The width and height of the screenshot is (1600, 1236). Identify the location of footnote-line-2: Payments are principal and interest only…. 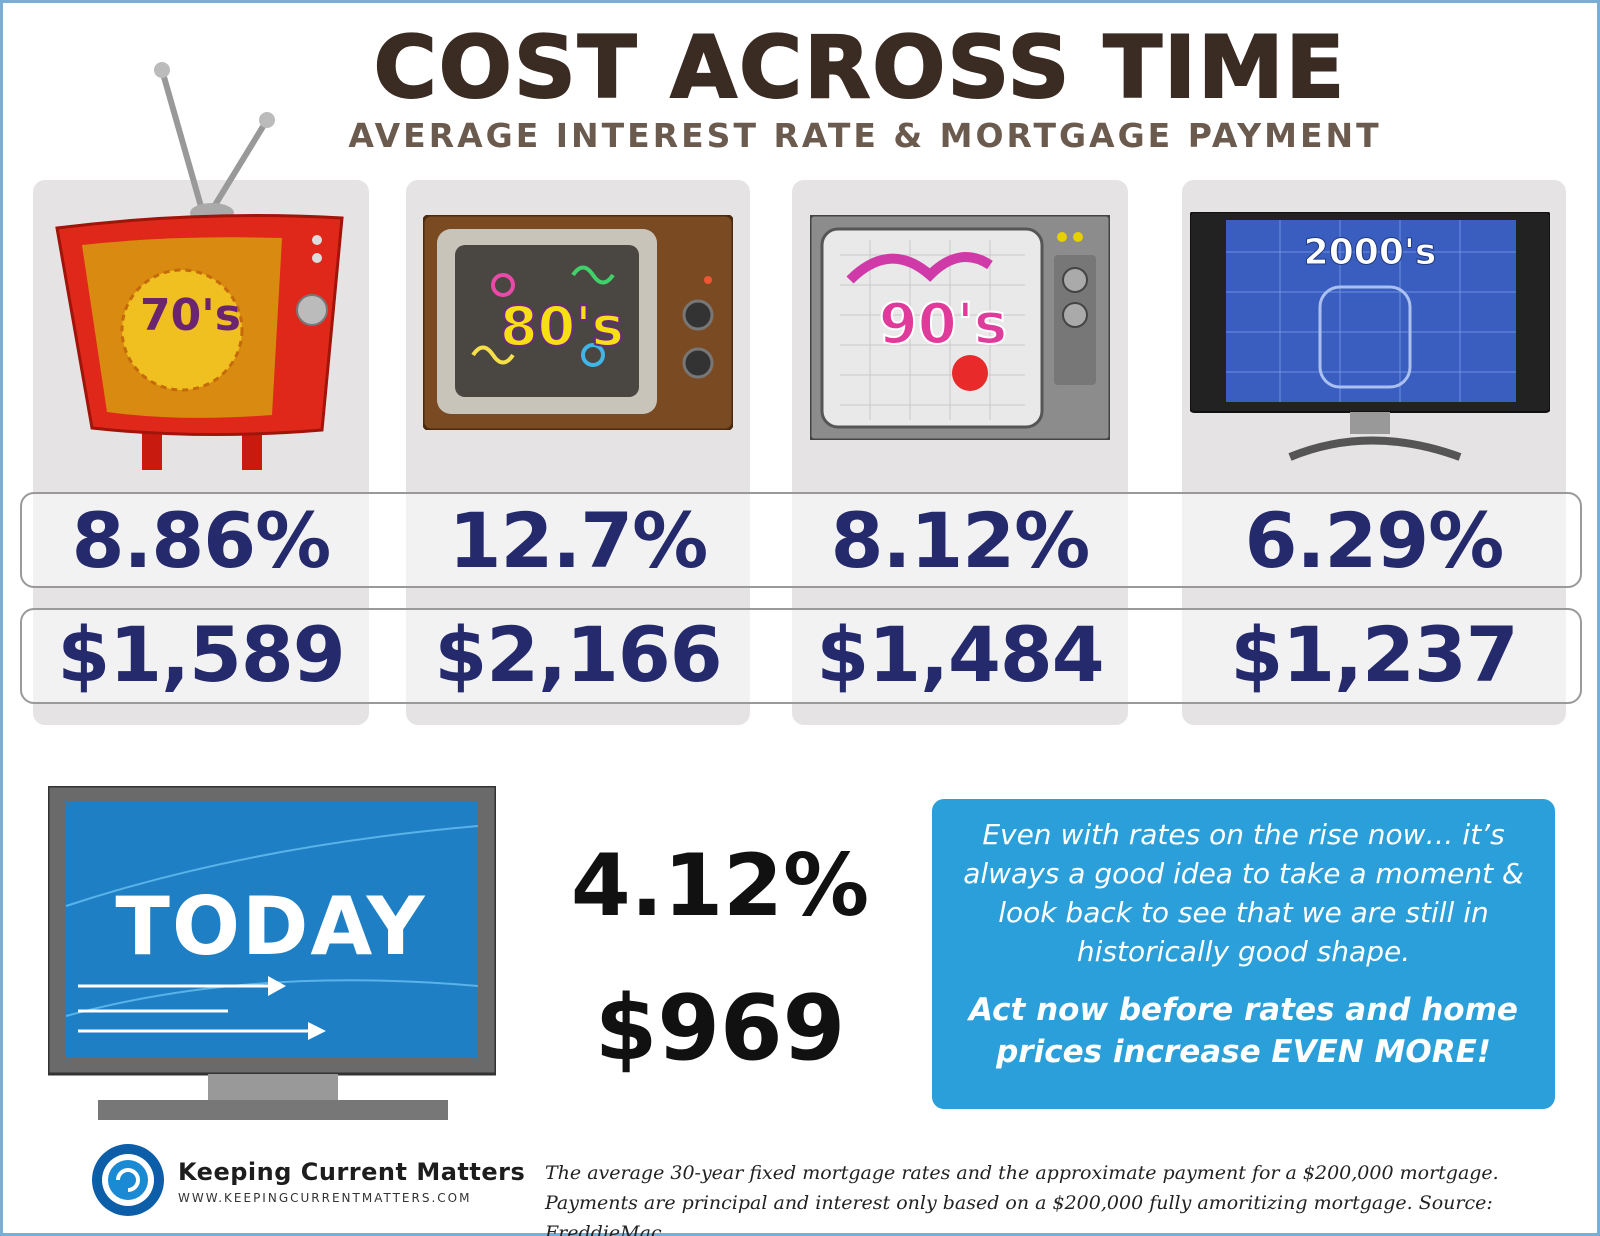
(1019, 1214).